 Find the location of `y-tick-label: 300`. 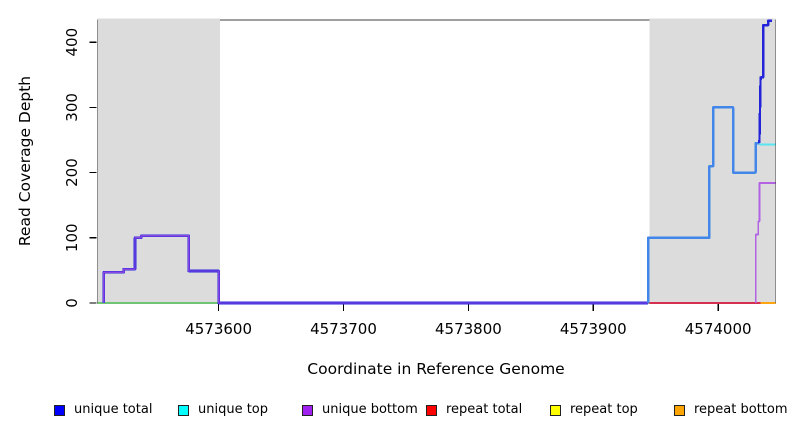

y-tick-label: 300 is located at coordinates (72, 107).